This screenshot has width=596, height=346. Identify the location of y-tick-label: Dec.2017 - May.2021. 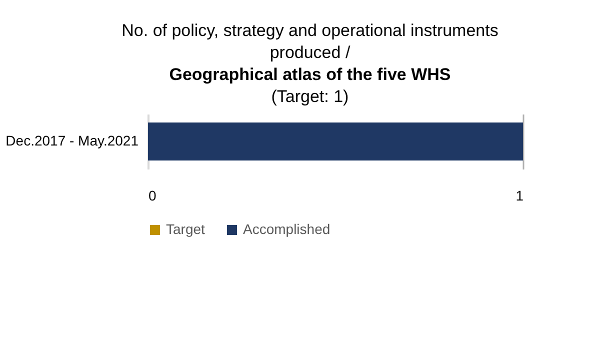
(72, 140).